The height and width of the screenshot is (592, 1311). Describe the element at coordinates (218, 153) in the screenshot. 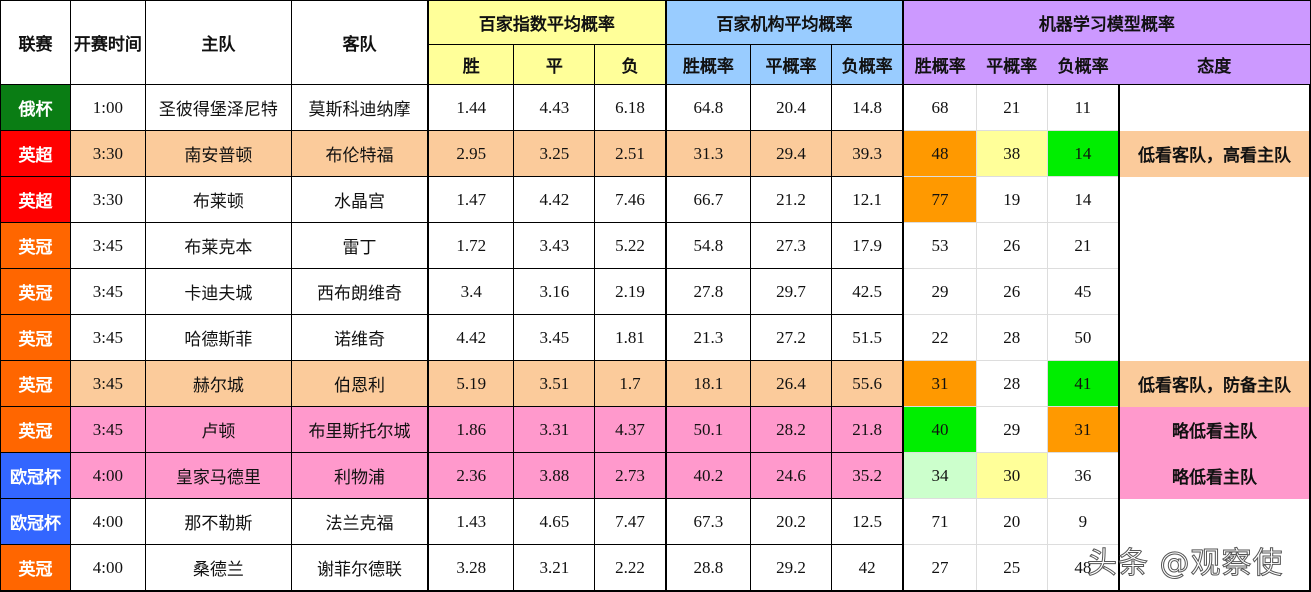

I see `home-team-cell: 南安普顿` at that location.